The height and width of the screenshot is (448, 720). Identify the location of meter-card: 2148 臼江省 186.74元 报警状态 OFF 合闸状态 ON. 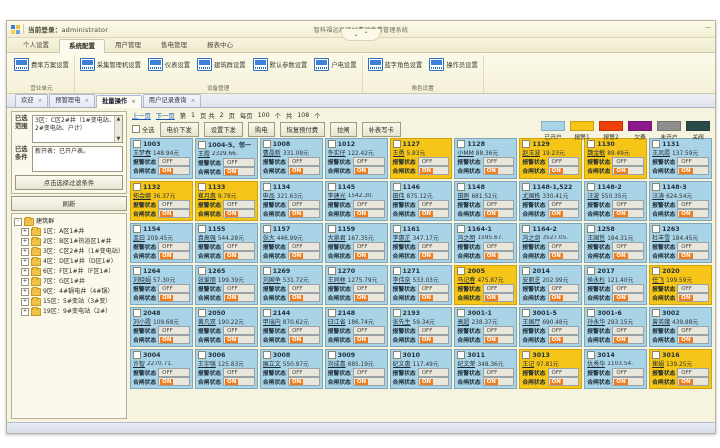
(356, 327).